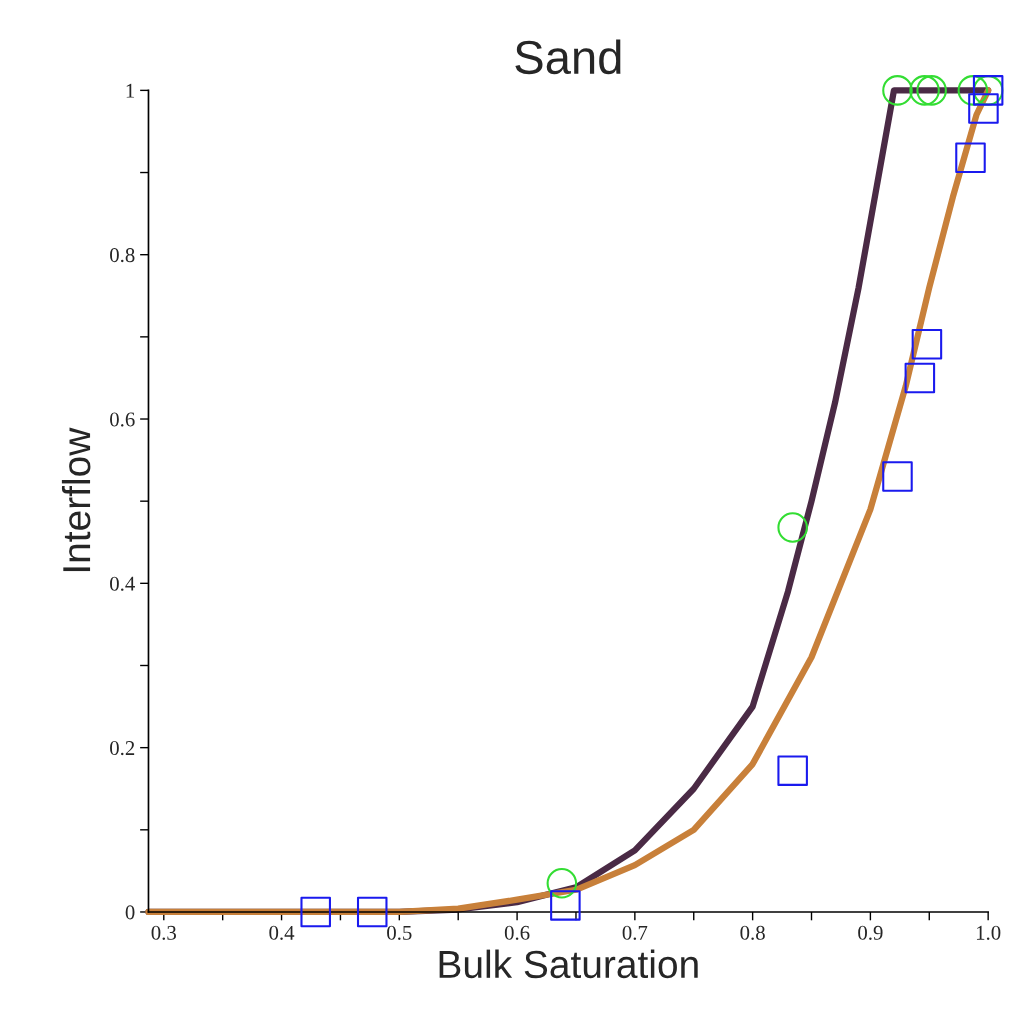 This screenshot has width=1024, height=1027. I want to click on x-tick-label: 0.7, so click(635, 932).